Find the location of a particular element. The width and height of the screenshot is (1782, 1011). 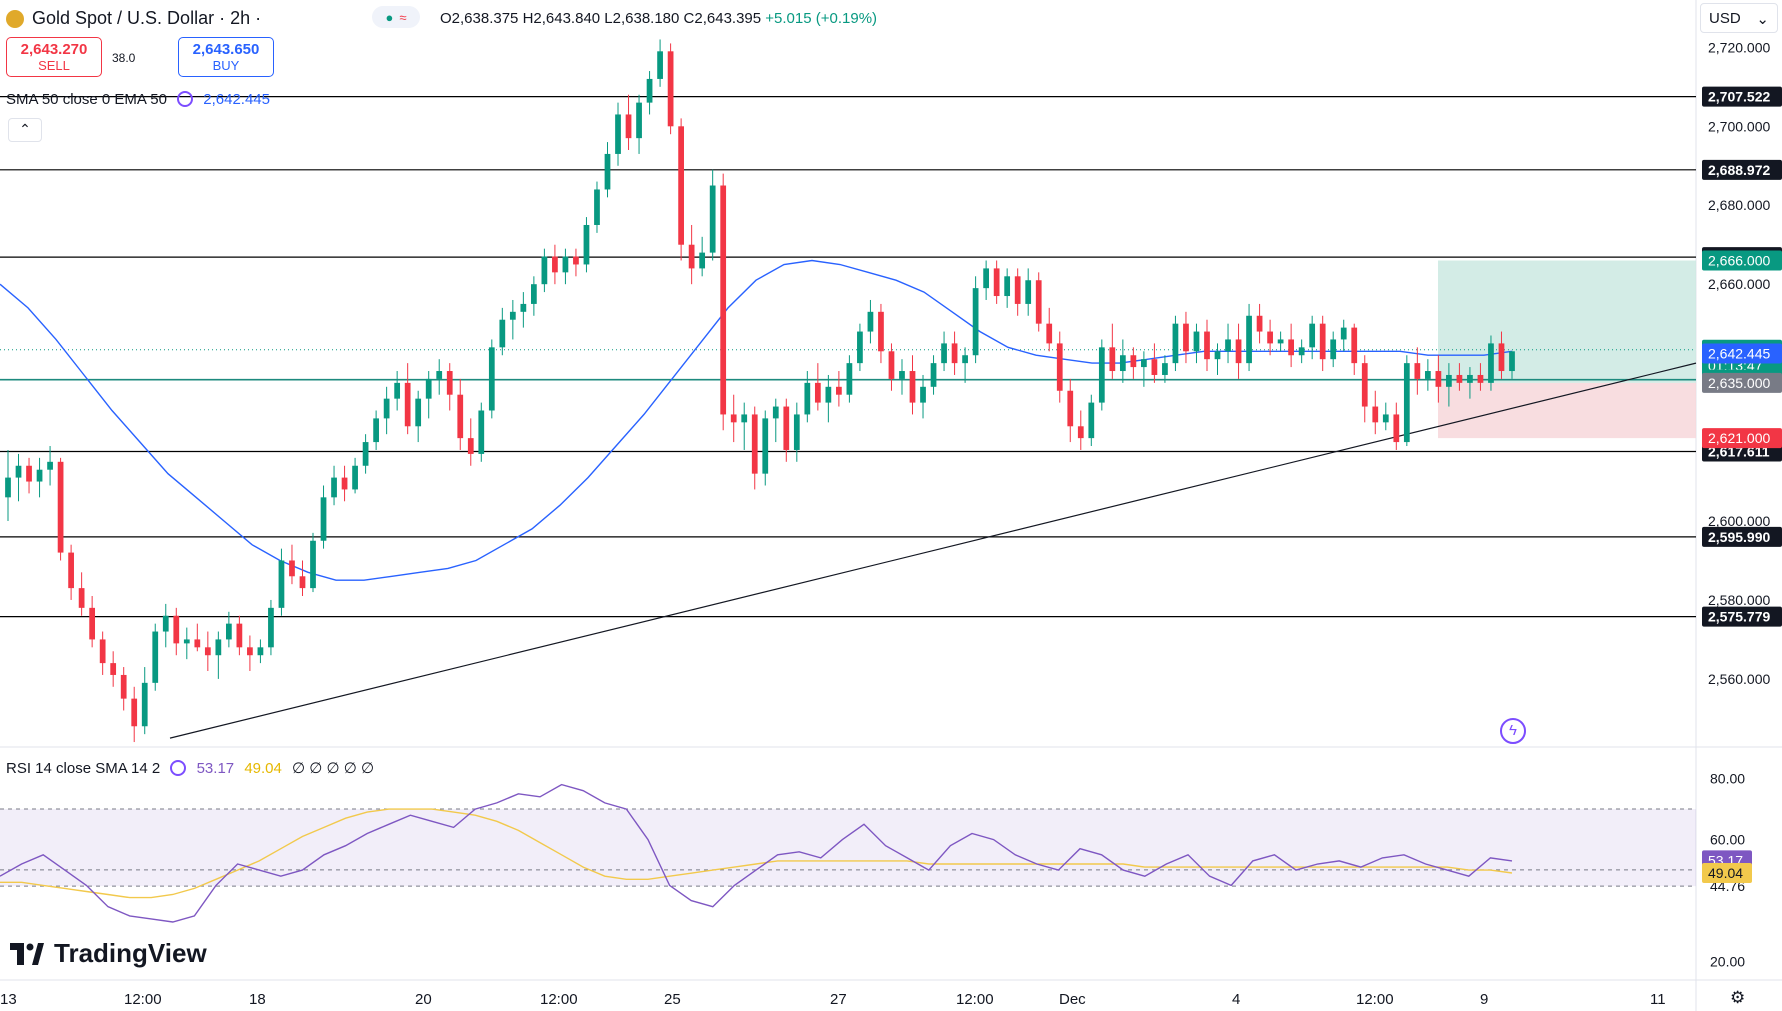

buy-button: 2,643.650 BUY is located at coordinates (226, 57).